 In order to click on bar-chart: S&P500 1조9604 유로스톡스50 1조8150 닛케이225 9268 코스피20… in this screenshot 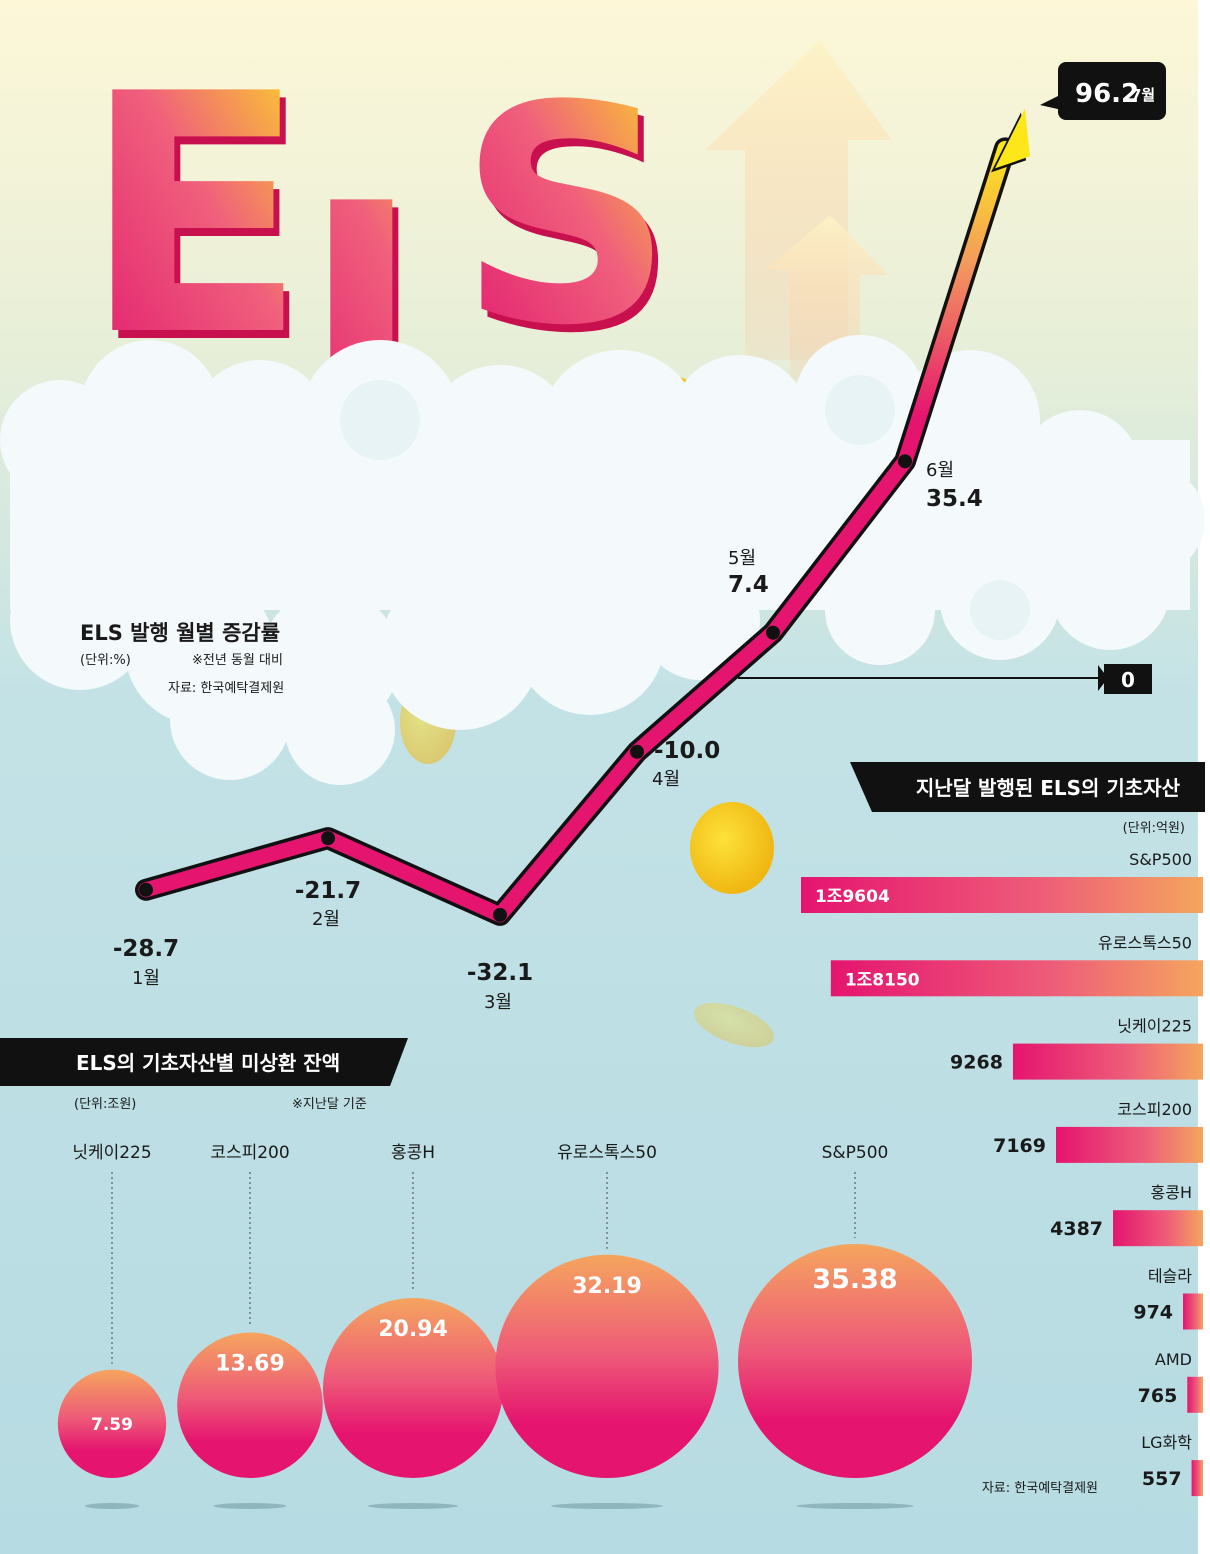, I will do `click(1002, 1173)`.